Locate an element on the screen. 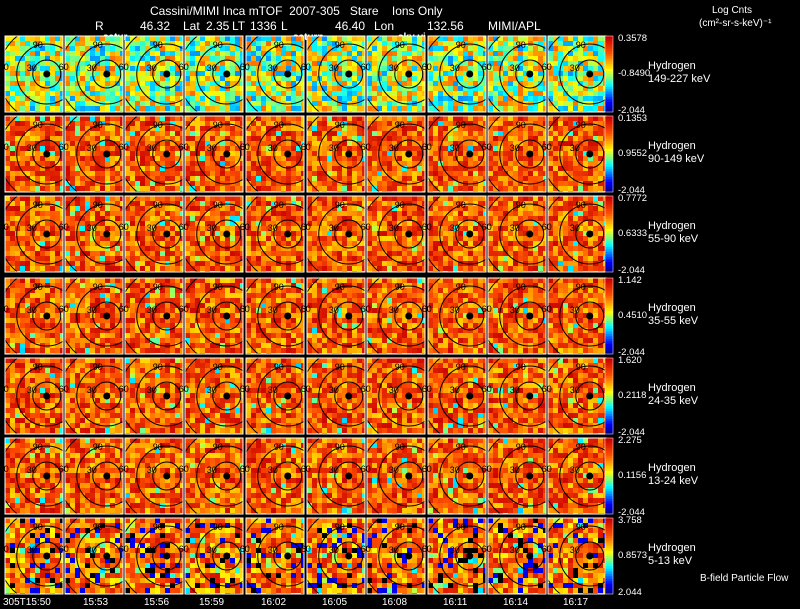 Image resolution: width=800 pixels, height=609 pixels. colorbar-step is located at coordinates (609, 186).